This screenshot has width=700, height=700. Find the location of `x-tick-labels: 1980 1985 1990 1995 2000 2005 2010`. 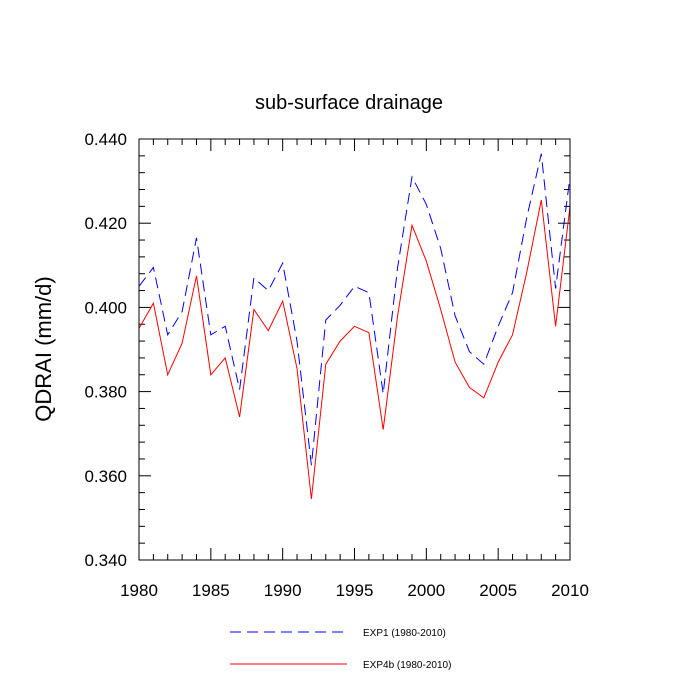

x-tick-labels: 1980 1985 1990 1995 2000 2005 2010 is located at coordinates (354, 590).